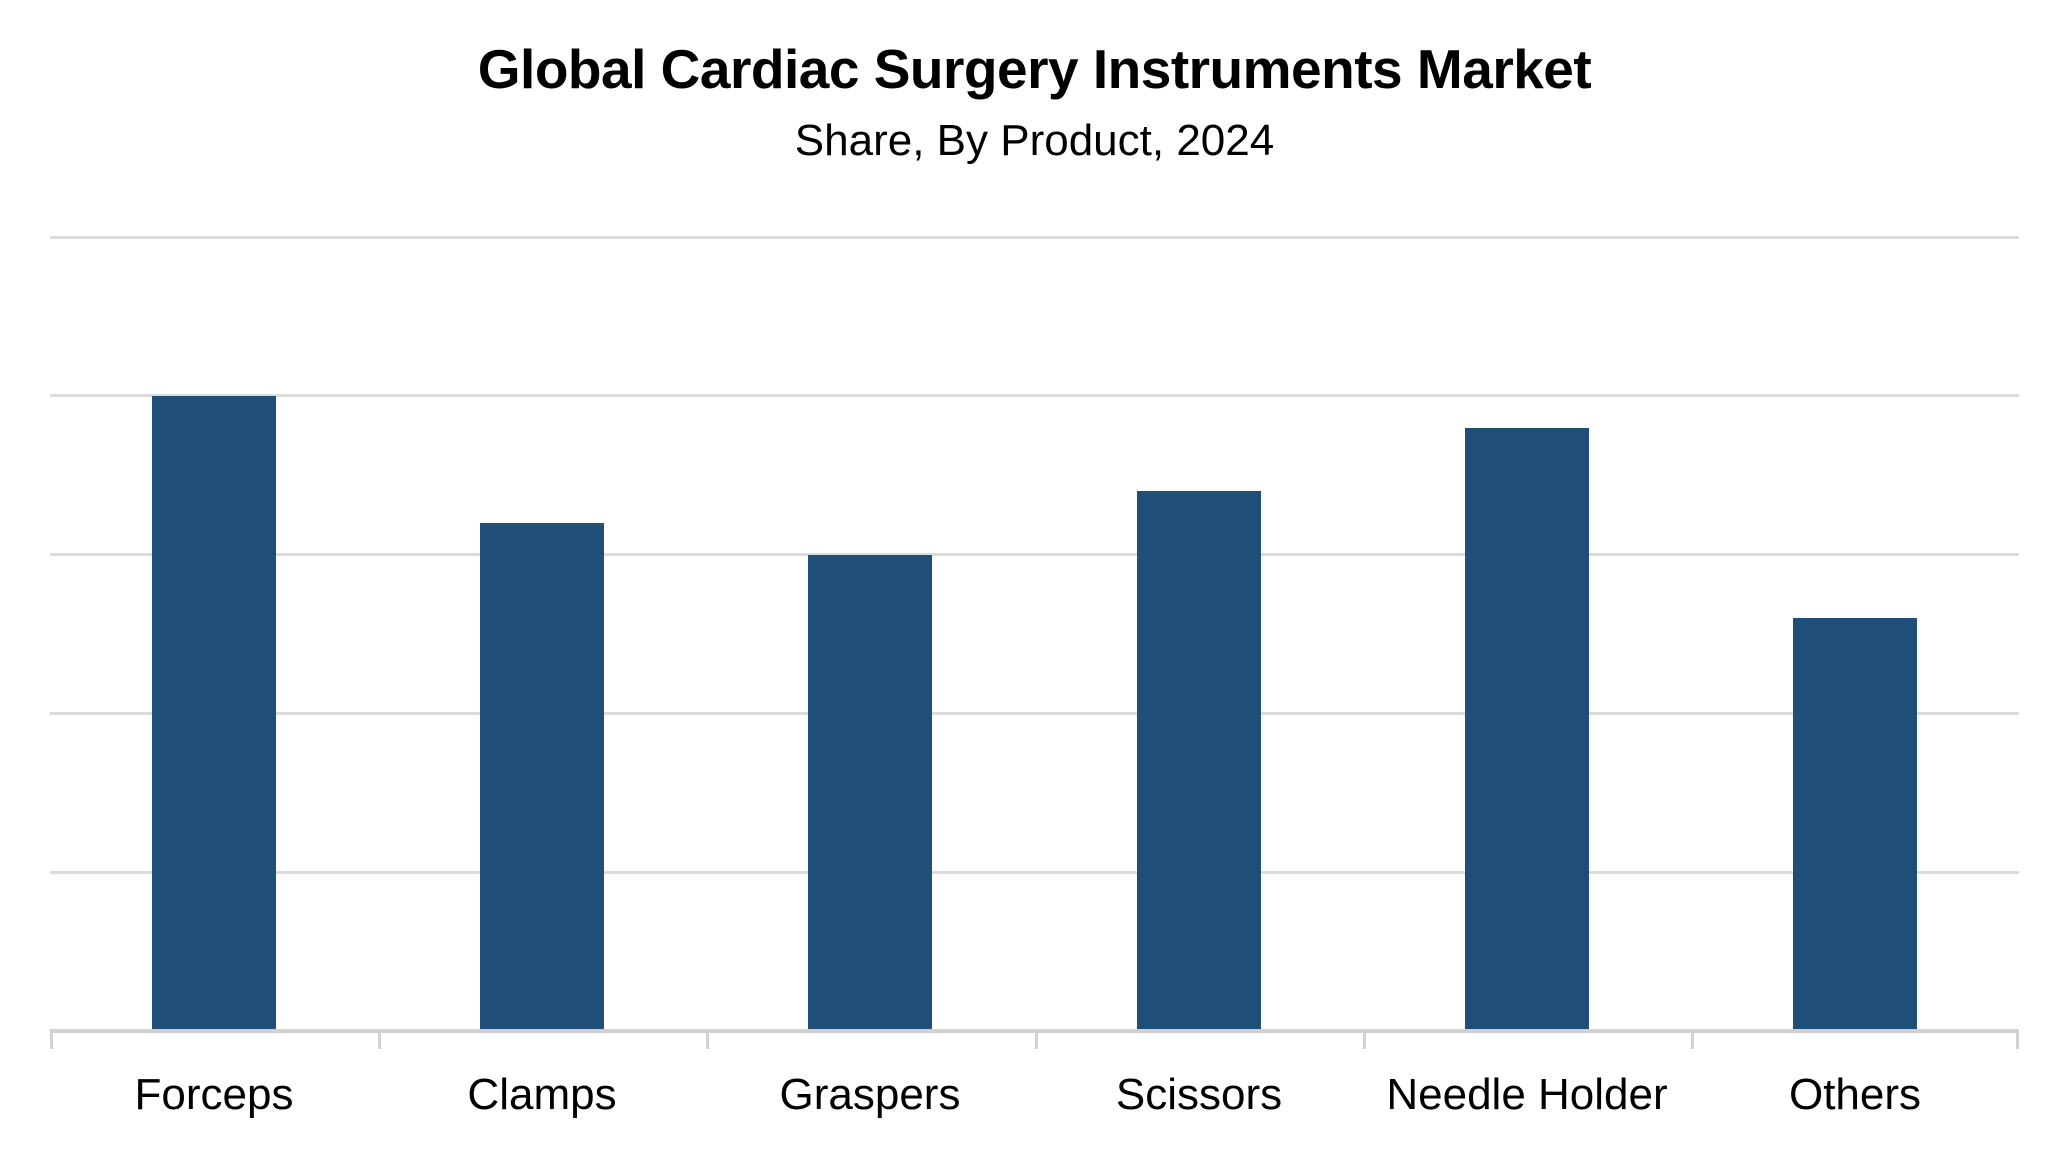 Image resolution: width=2069 pixels, height=1155 pixels. Describe the element at coordinates (1855, 824) in the screenshot. I see `bar-others` at that location.